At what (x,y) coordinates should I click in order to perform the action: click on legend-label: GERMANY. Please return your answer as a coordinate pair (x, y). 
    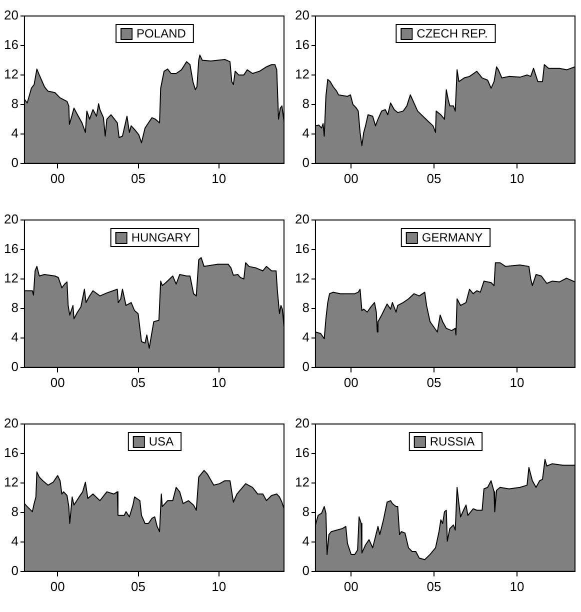
    Looking at the image, I should click on (452, 237).